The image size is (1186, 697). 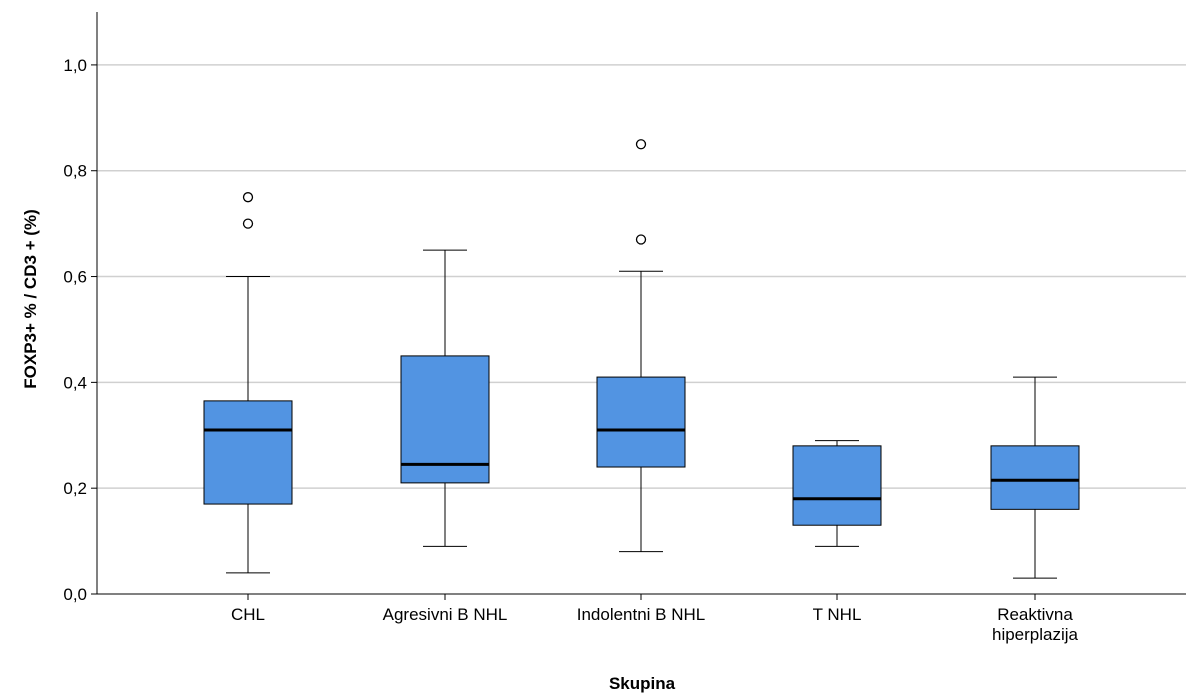 What do you see at coordinates (75, 65) in the screenshot?
I see `y-tick-label: 1,0` at bounding box center [75, 65].